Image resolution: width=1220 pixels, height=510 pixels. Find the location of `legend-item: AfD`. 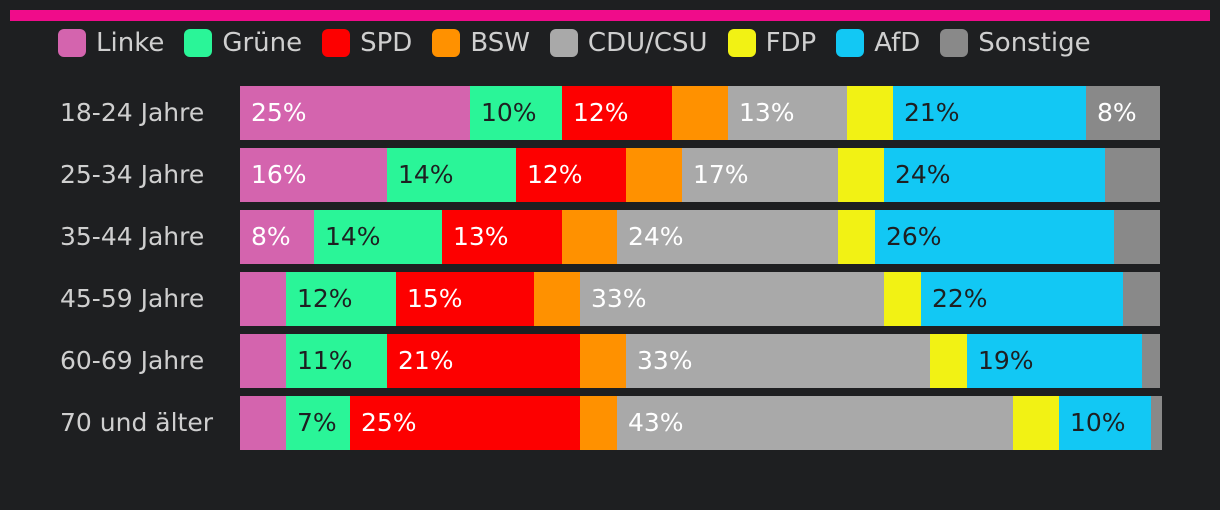

legend-item: AfD is located at coordinates (878, 43).